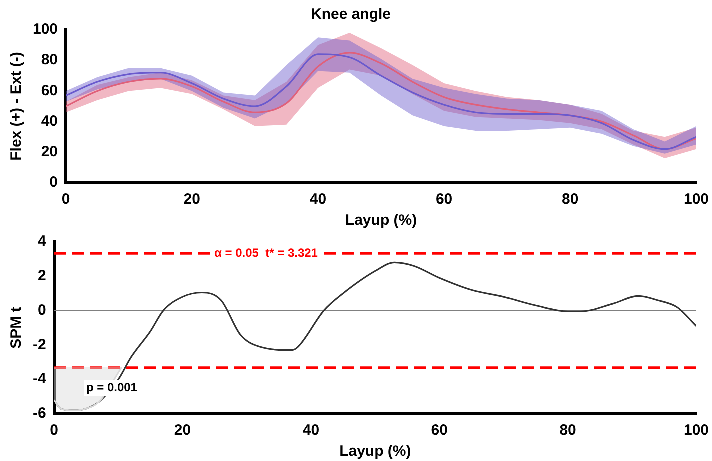 Image resolution: width=712 pixels, height=461 pixels. Describe the element at coordinates (49, 152) in the screenshot. I see `y-tick-label: 20` at that location.